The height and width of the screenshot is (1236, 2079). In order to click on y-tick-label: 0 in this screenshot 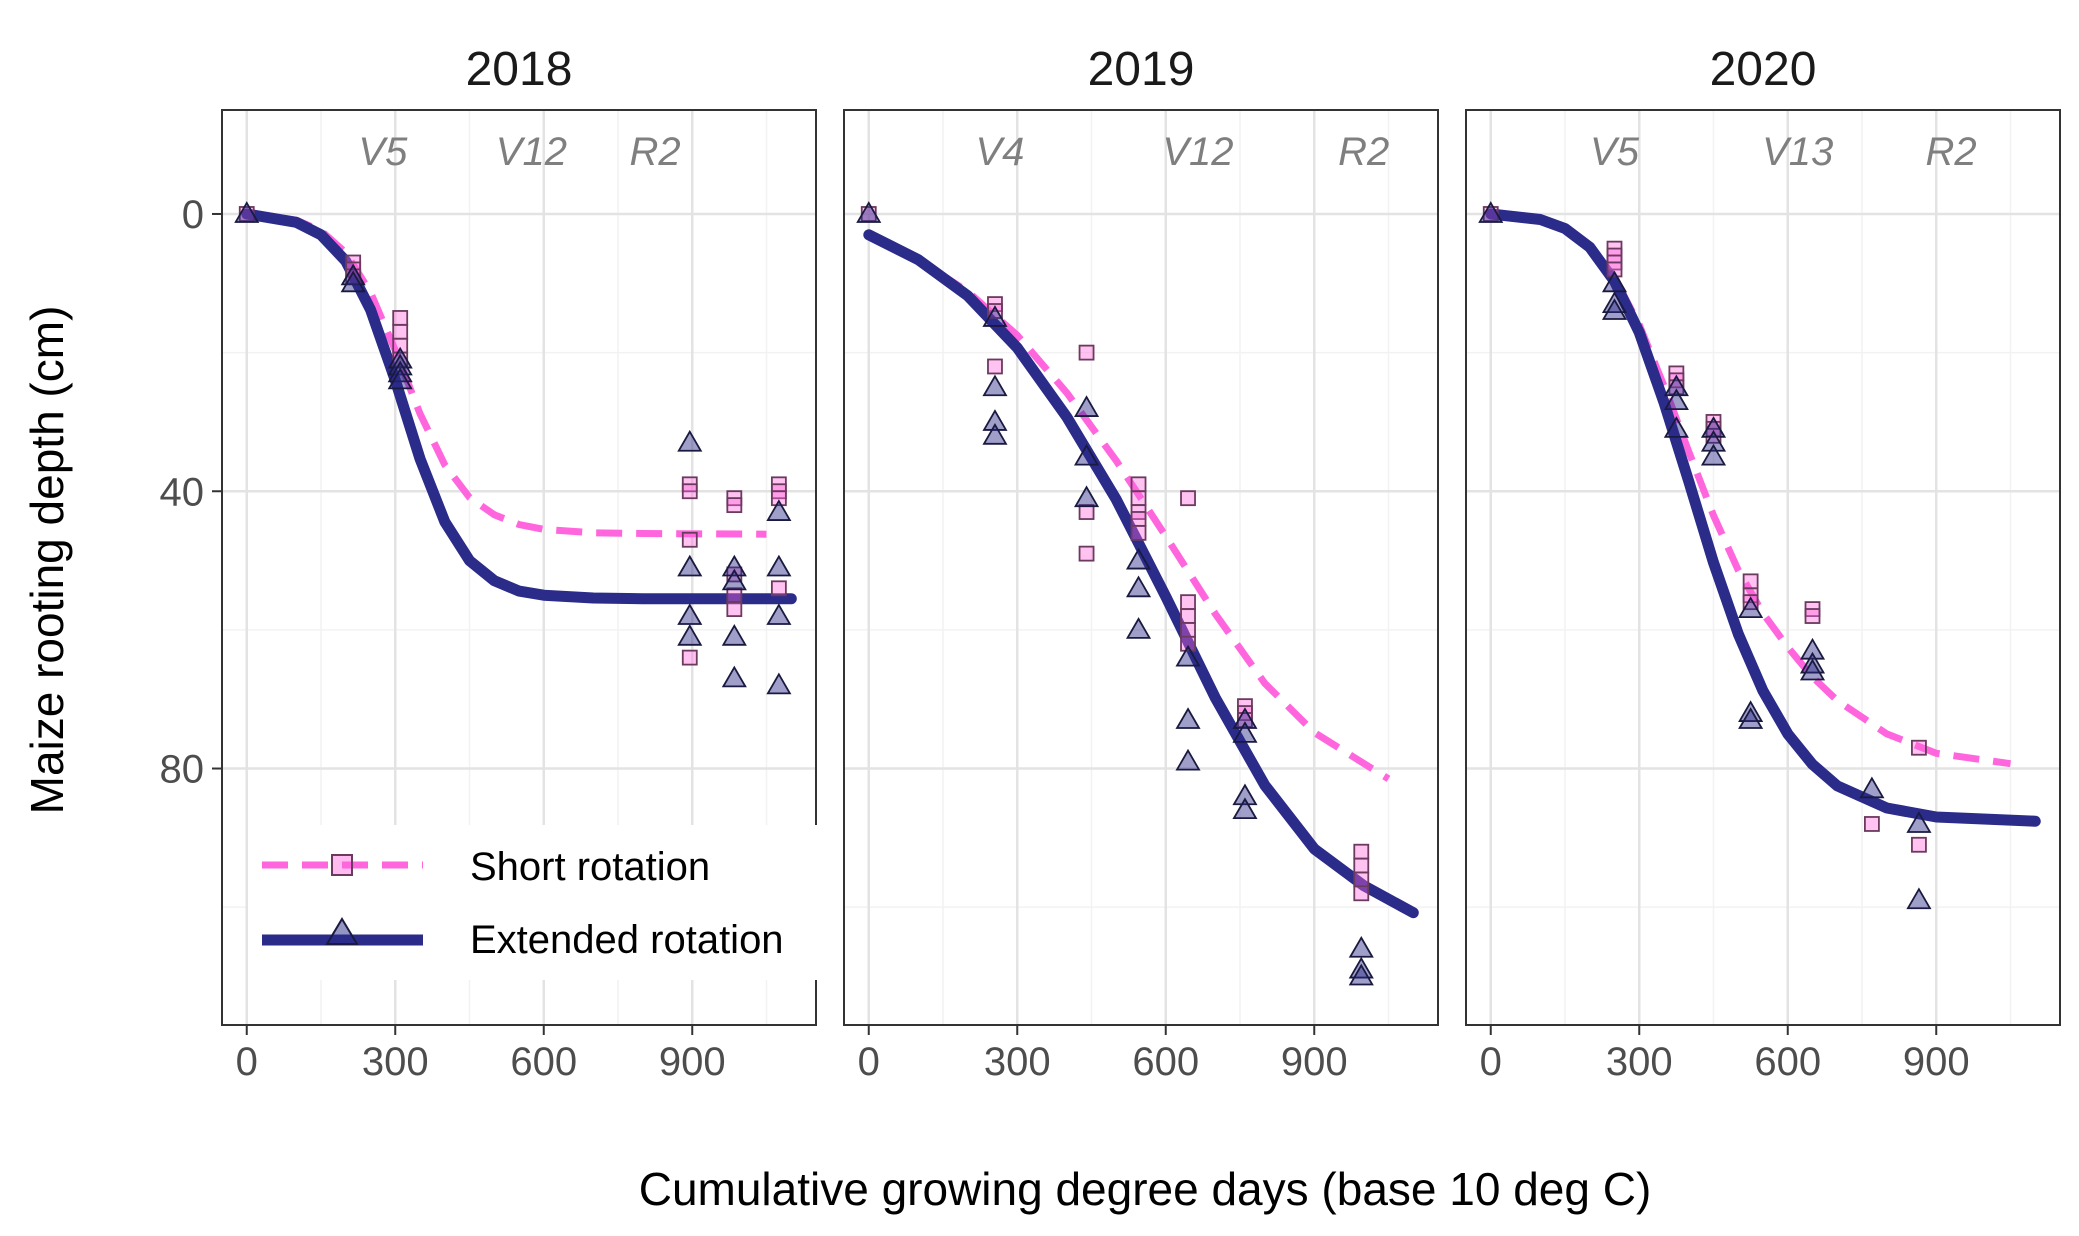, I will do `click(193, 215)`.